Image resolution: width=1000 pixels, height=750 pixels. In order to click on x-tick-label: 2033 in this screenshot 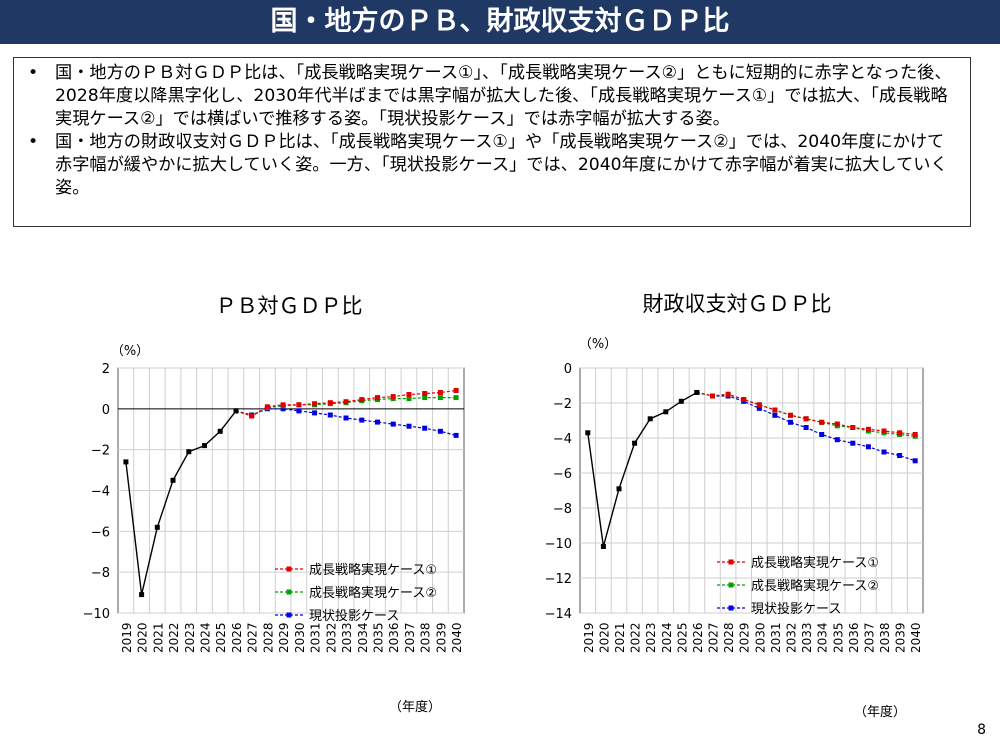, I will do `click(807, 637)`.